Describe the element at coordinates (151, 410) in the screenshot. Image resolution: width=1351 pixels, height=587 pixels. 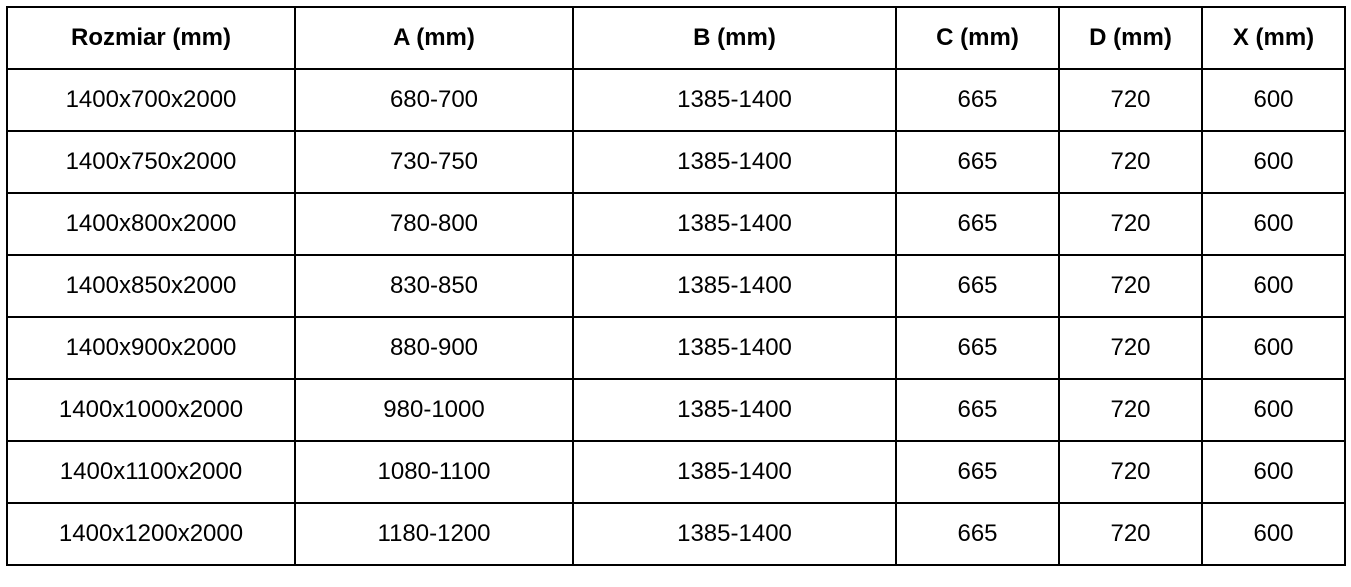
I see `cell-size: 1400x1000x2000` at that location.